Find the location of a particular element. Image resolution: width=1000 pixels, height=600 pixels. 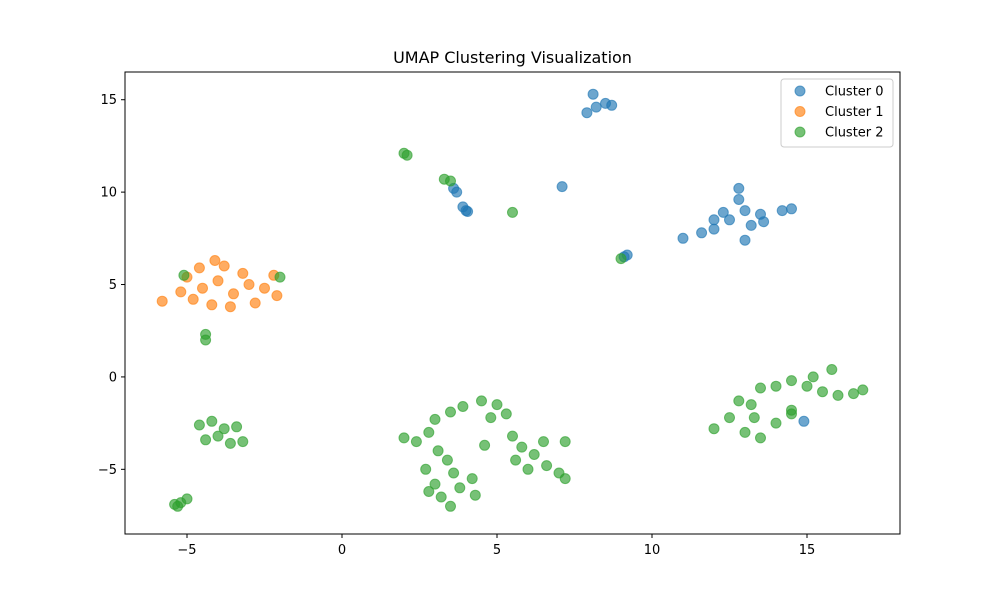

legend-box is located at coordinates (837, 113).